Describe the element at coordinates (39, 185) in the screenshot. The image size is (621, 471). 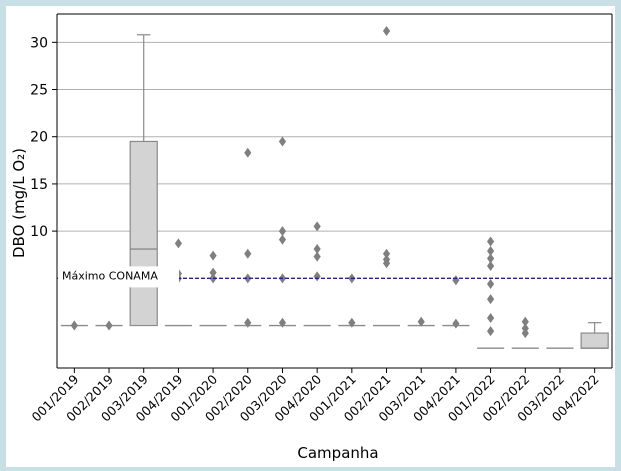
I see `y-tick-label-15: 15` at that location.